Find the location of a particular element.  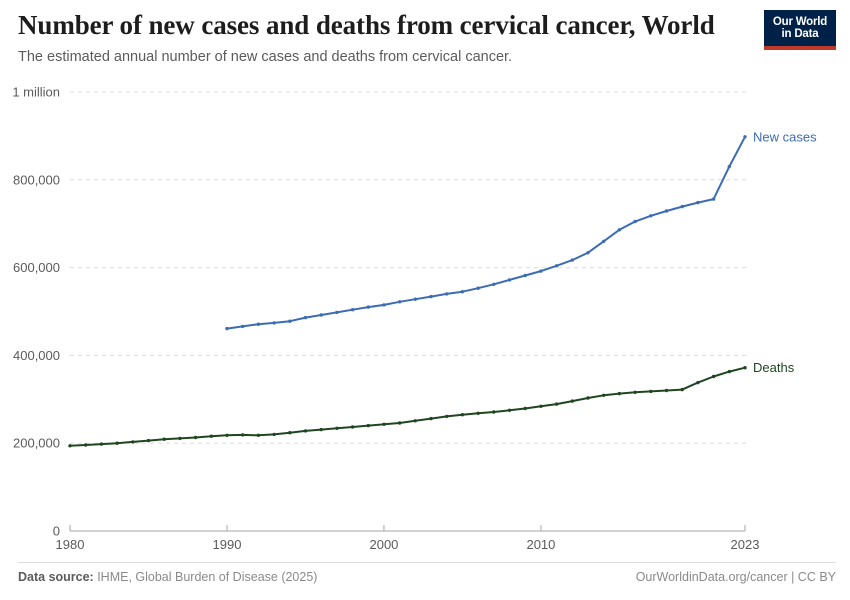

series-label-deaths: Deaths is located at coordinates (774, 367).